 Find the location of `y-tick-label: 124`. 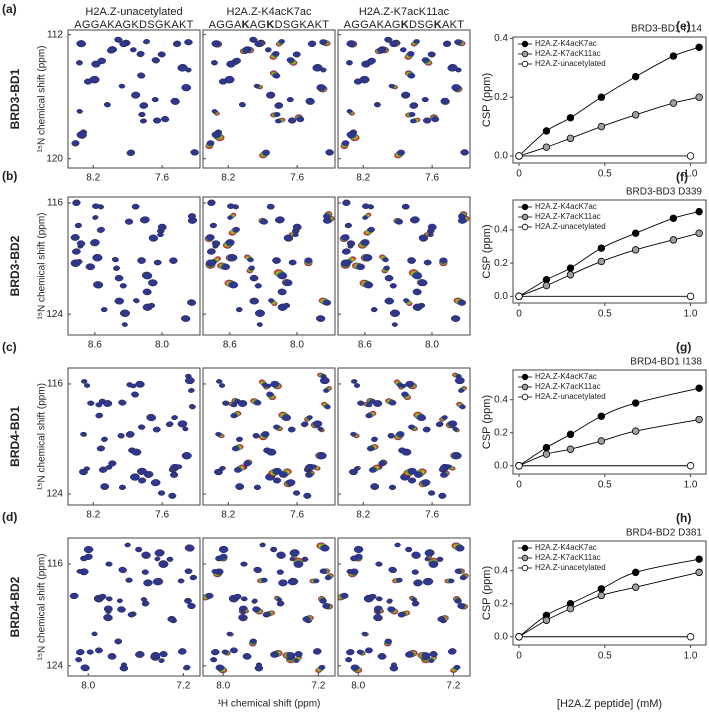

y-tick-label: 124 is located at coordinates (54, 314).